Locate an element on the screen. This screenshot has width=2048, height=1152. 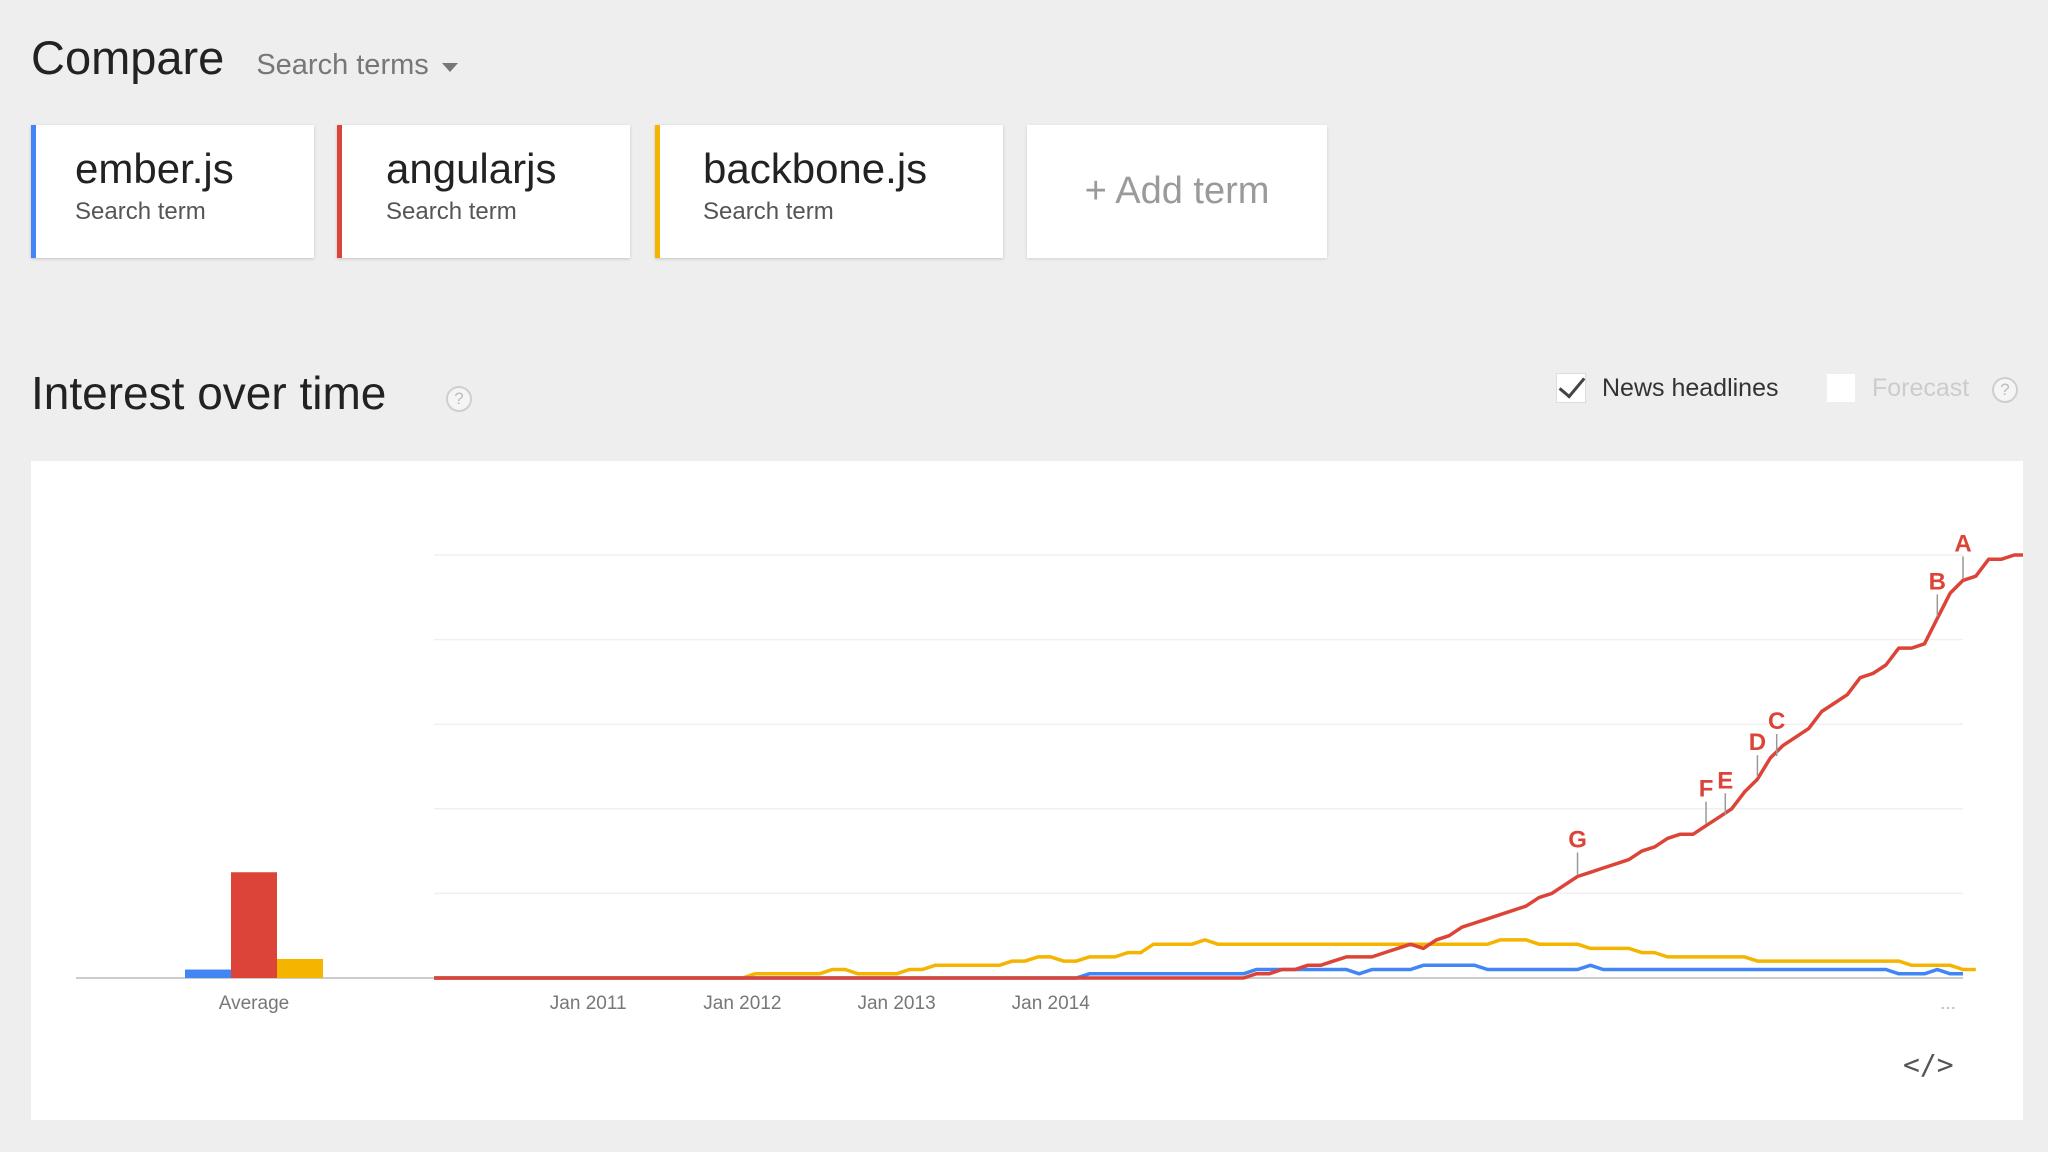
news-headlines-label: News headlines is located at coordinates (1690, 387).